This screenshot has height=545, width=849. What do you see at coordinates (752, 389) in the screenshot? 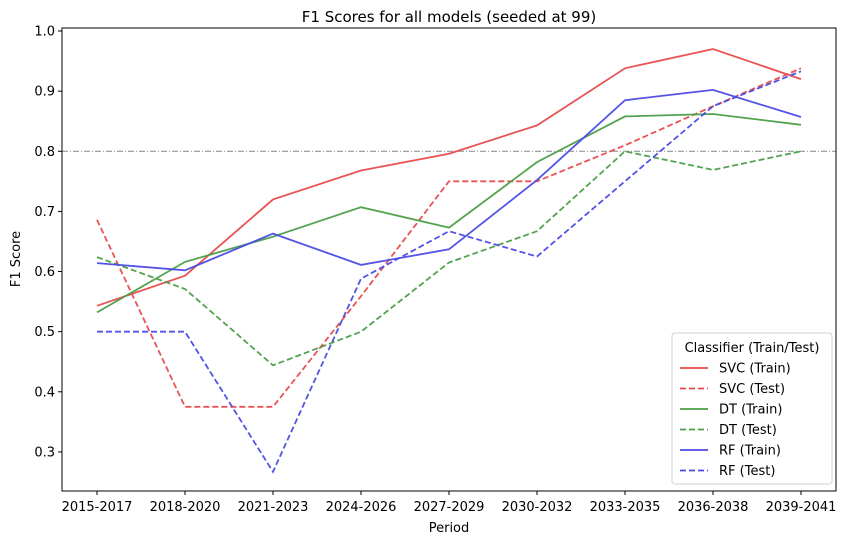
I see `legend-label: SVC (Test)` at bounding box center [752, 389].